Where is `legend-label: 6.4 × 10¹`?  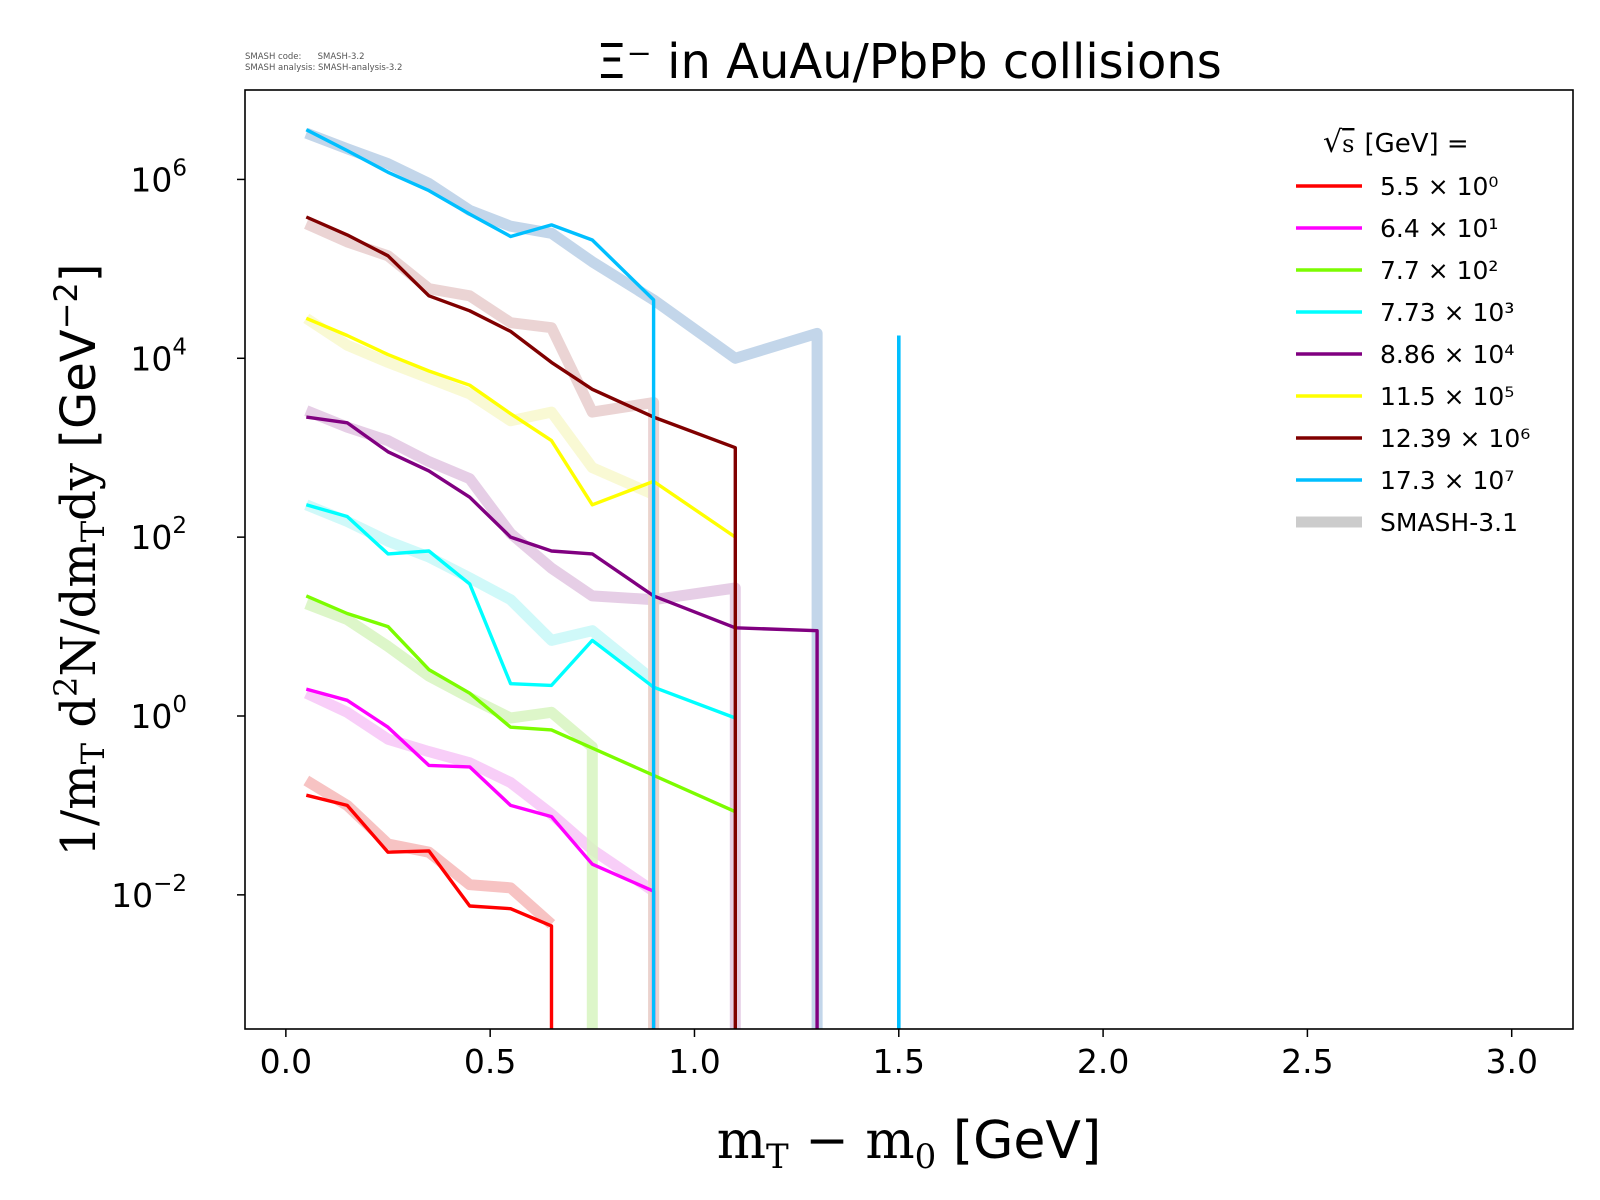 legend-label: 6.4 × 10¹ is located at coordinates (1439, 228).